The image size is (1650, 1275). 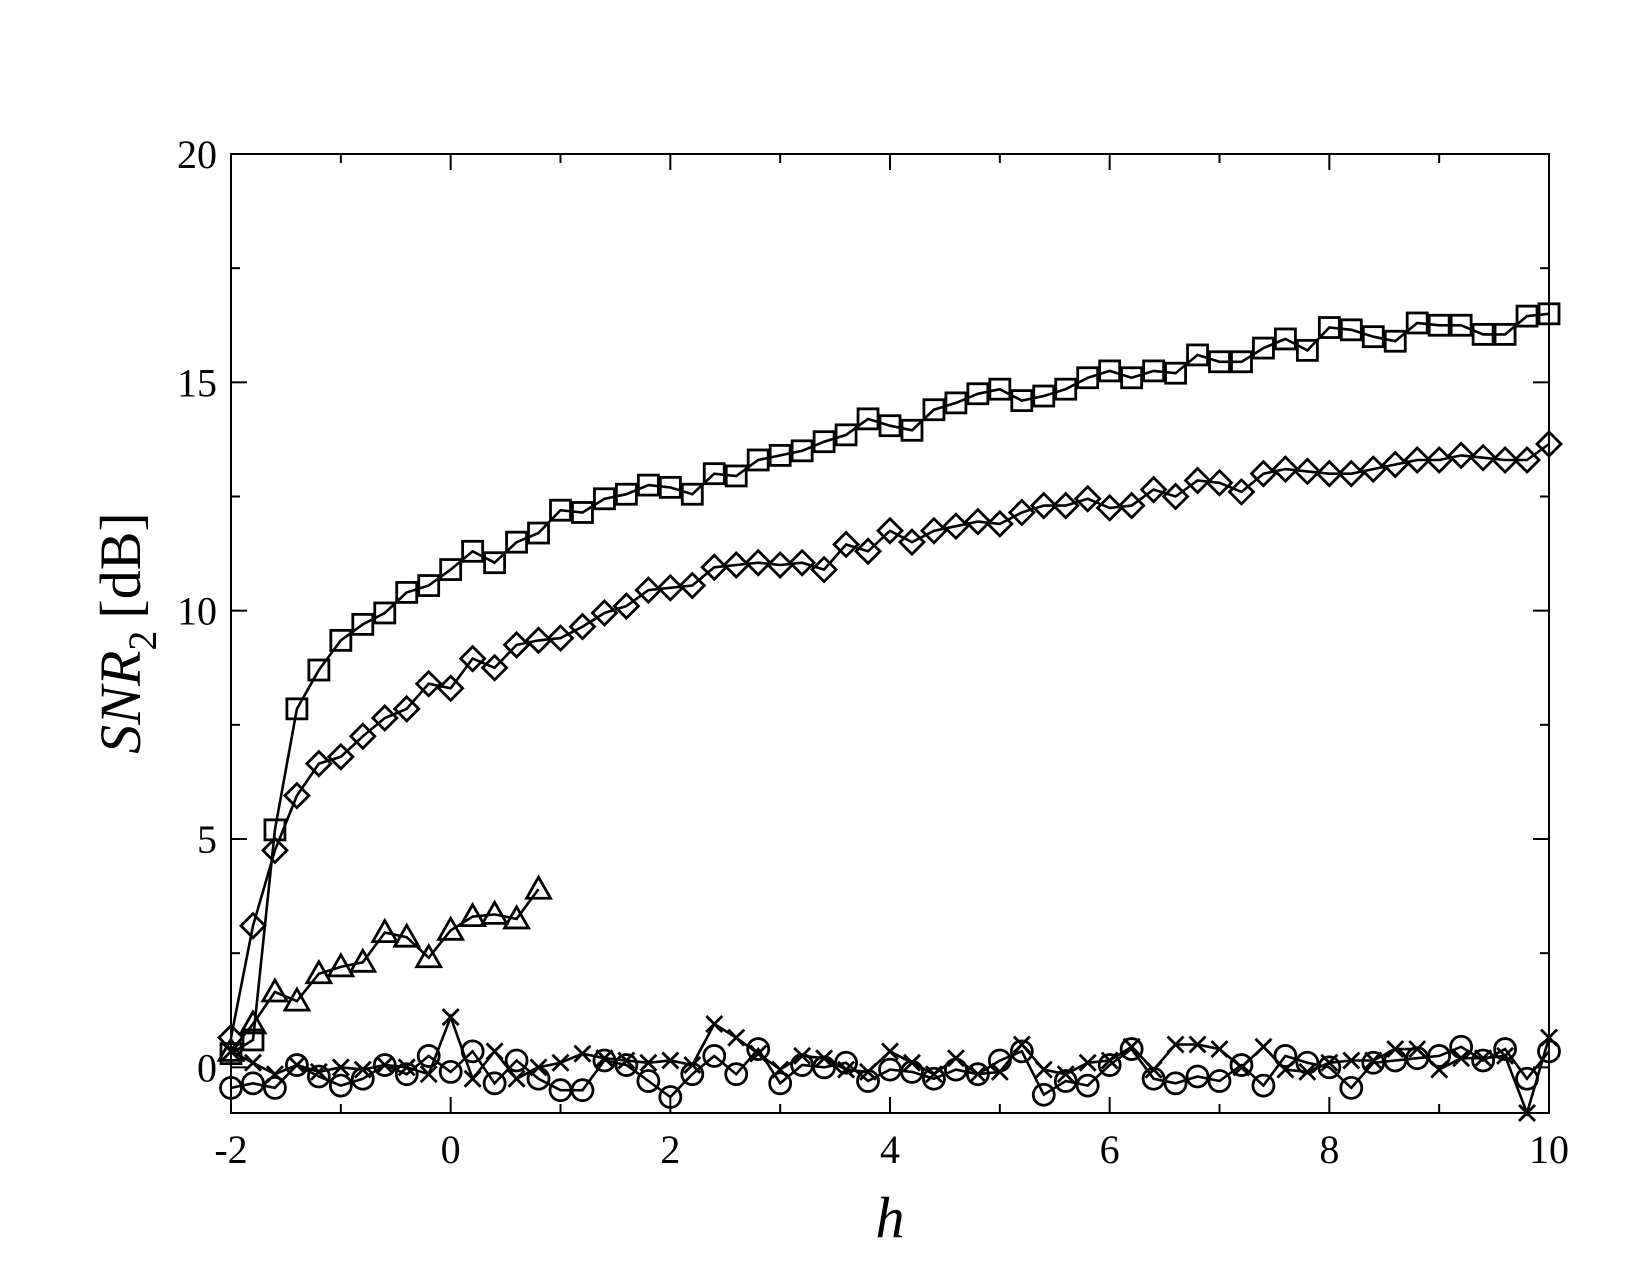 I want to click on series-line-triangle, so click(x=384, y=970).